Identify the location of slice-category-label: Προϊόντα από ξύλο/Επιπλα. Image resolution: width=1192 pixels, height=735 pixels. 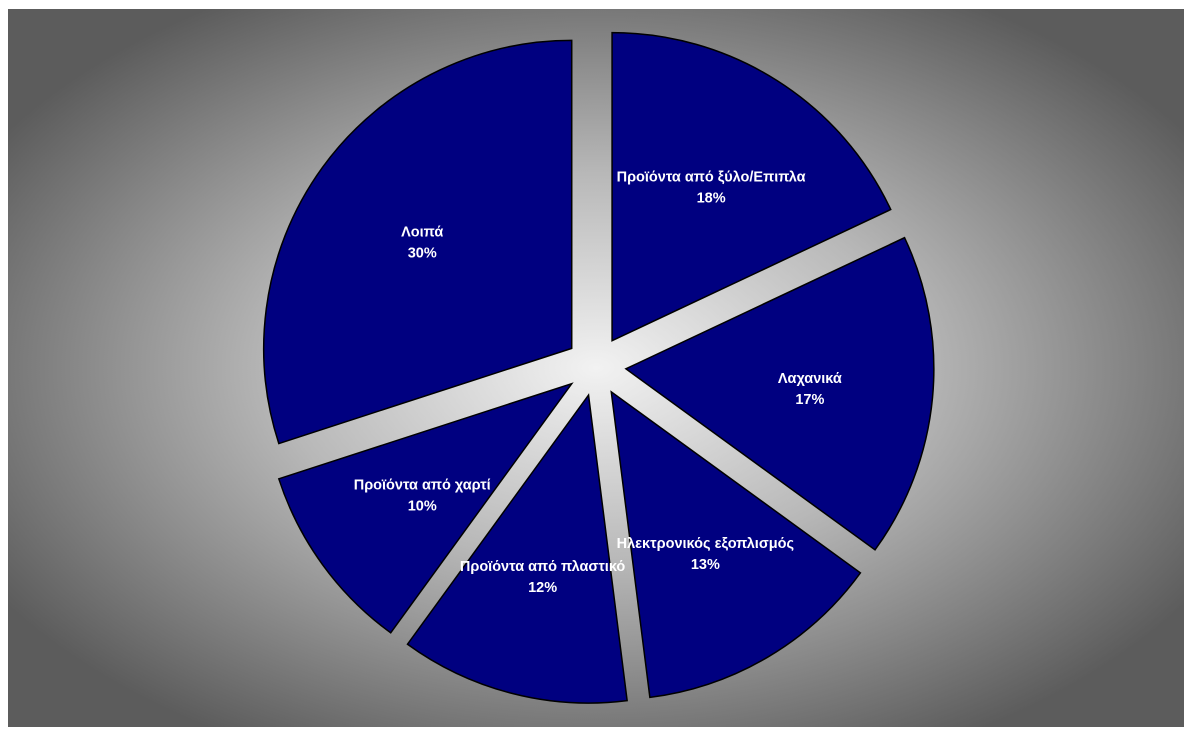
(711, 178).